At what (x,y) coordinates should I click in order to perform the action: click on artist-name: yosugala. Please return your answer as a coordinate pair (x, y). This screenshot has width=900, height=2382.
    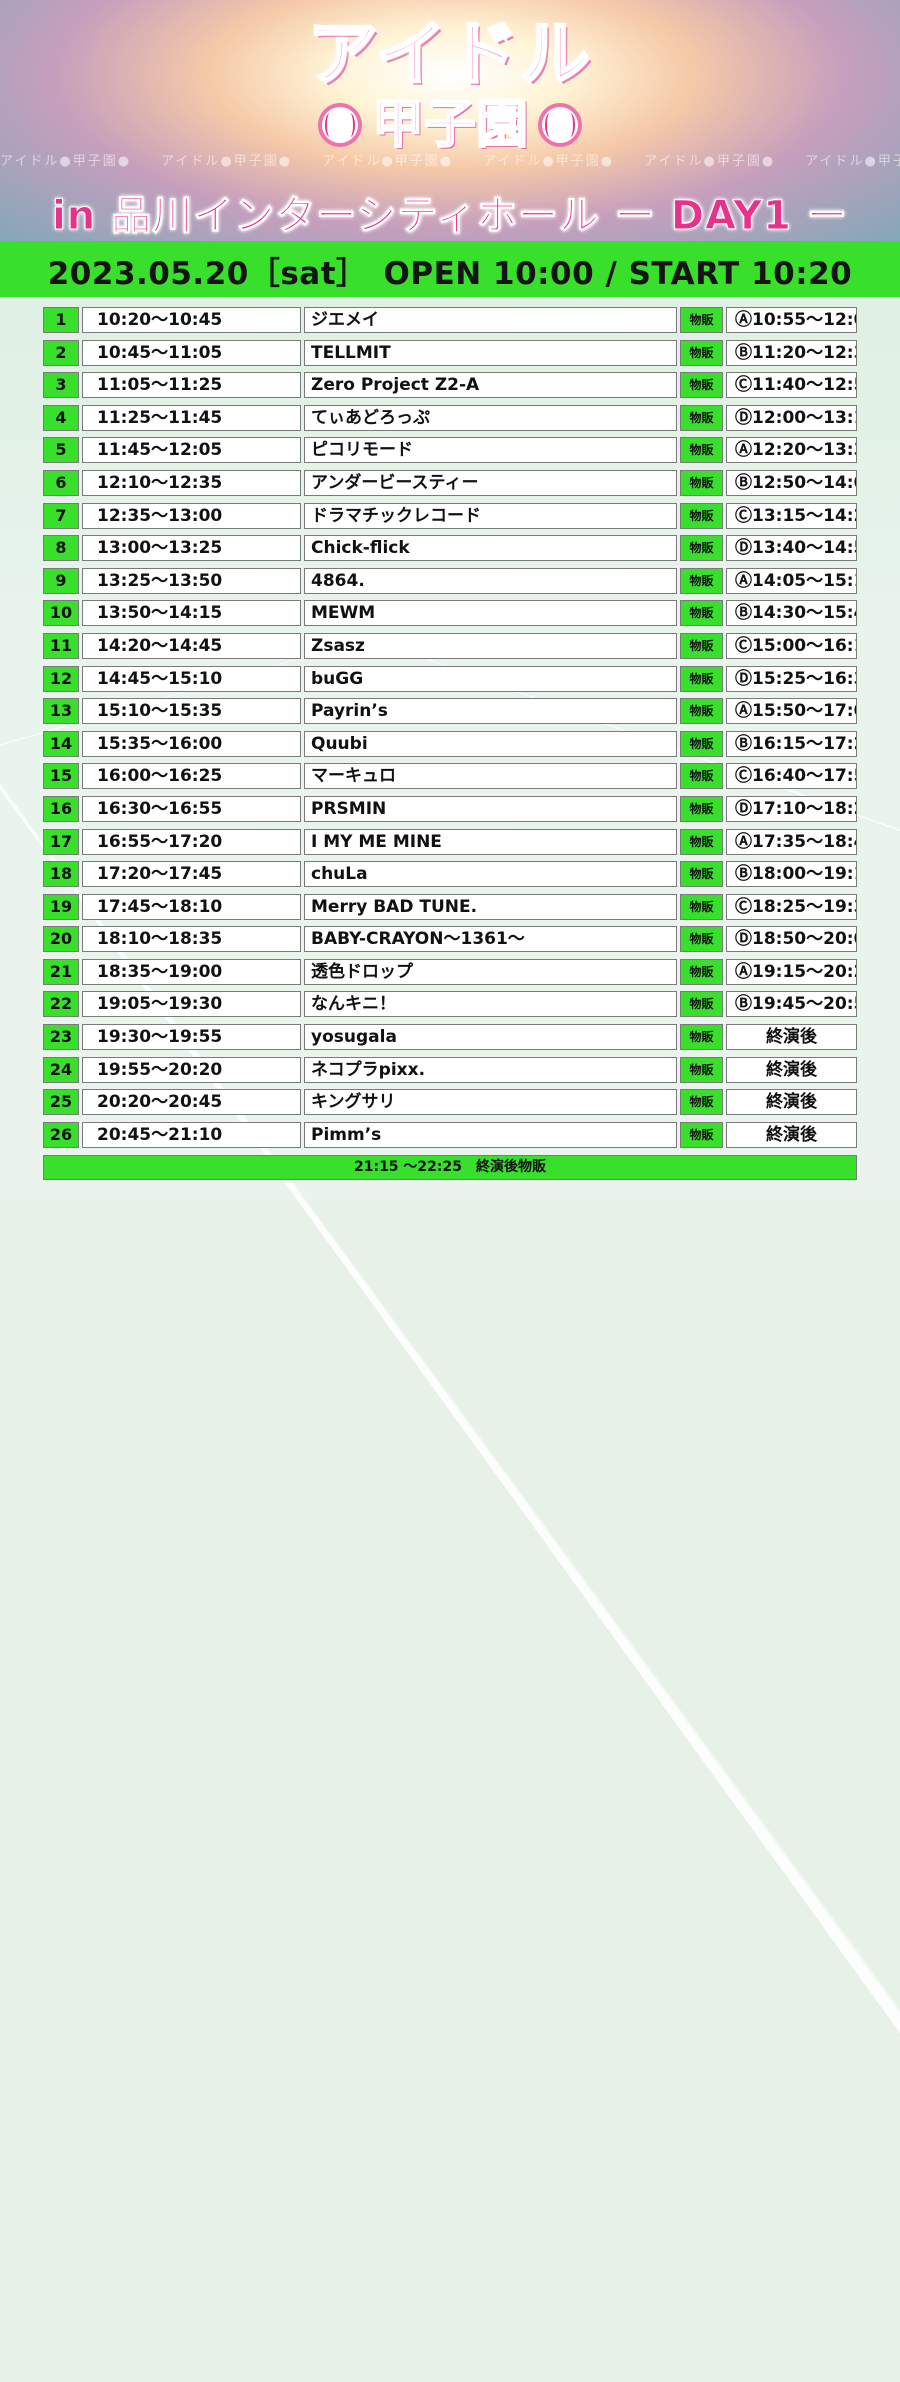
    Looking at the image, I should click on (490, 1037).